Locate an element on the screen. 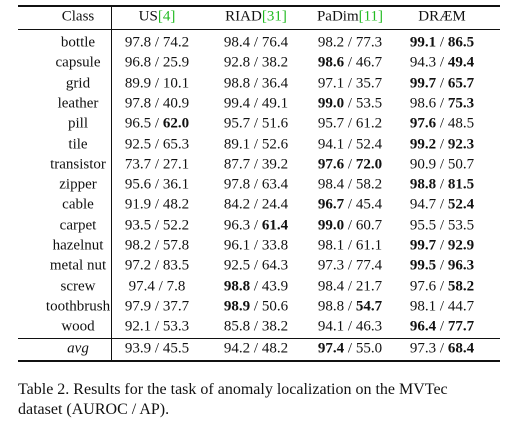 This screenshot has height=434, width=512. cell: 85.8 / 38.2 is located at coordinates (256, 326).